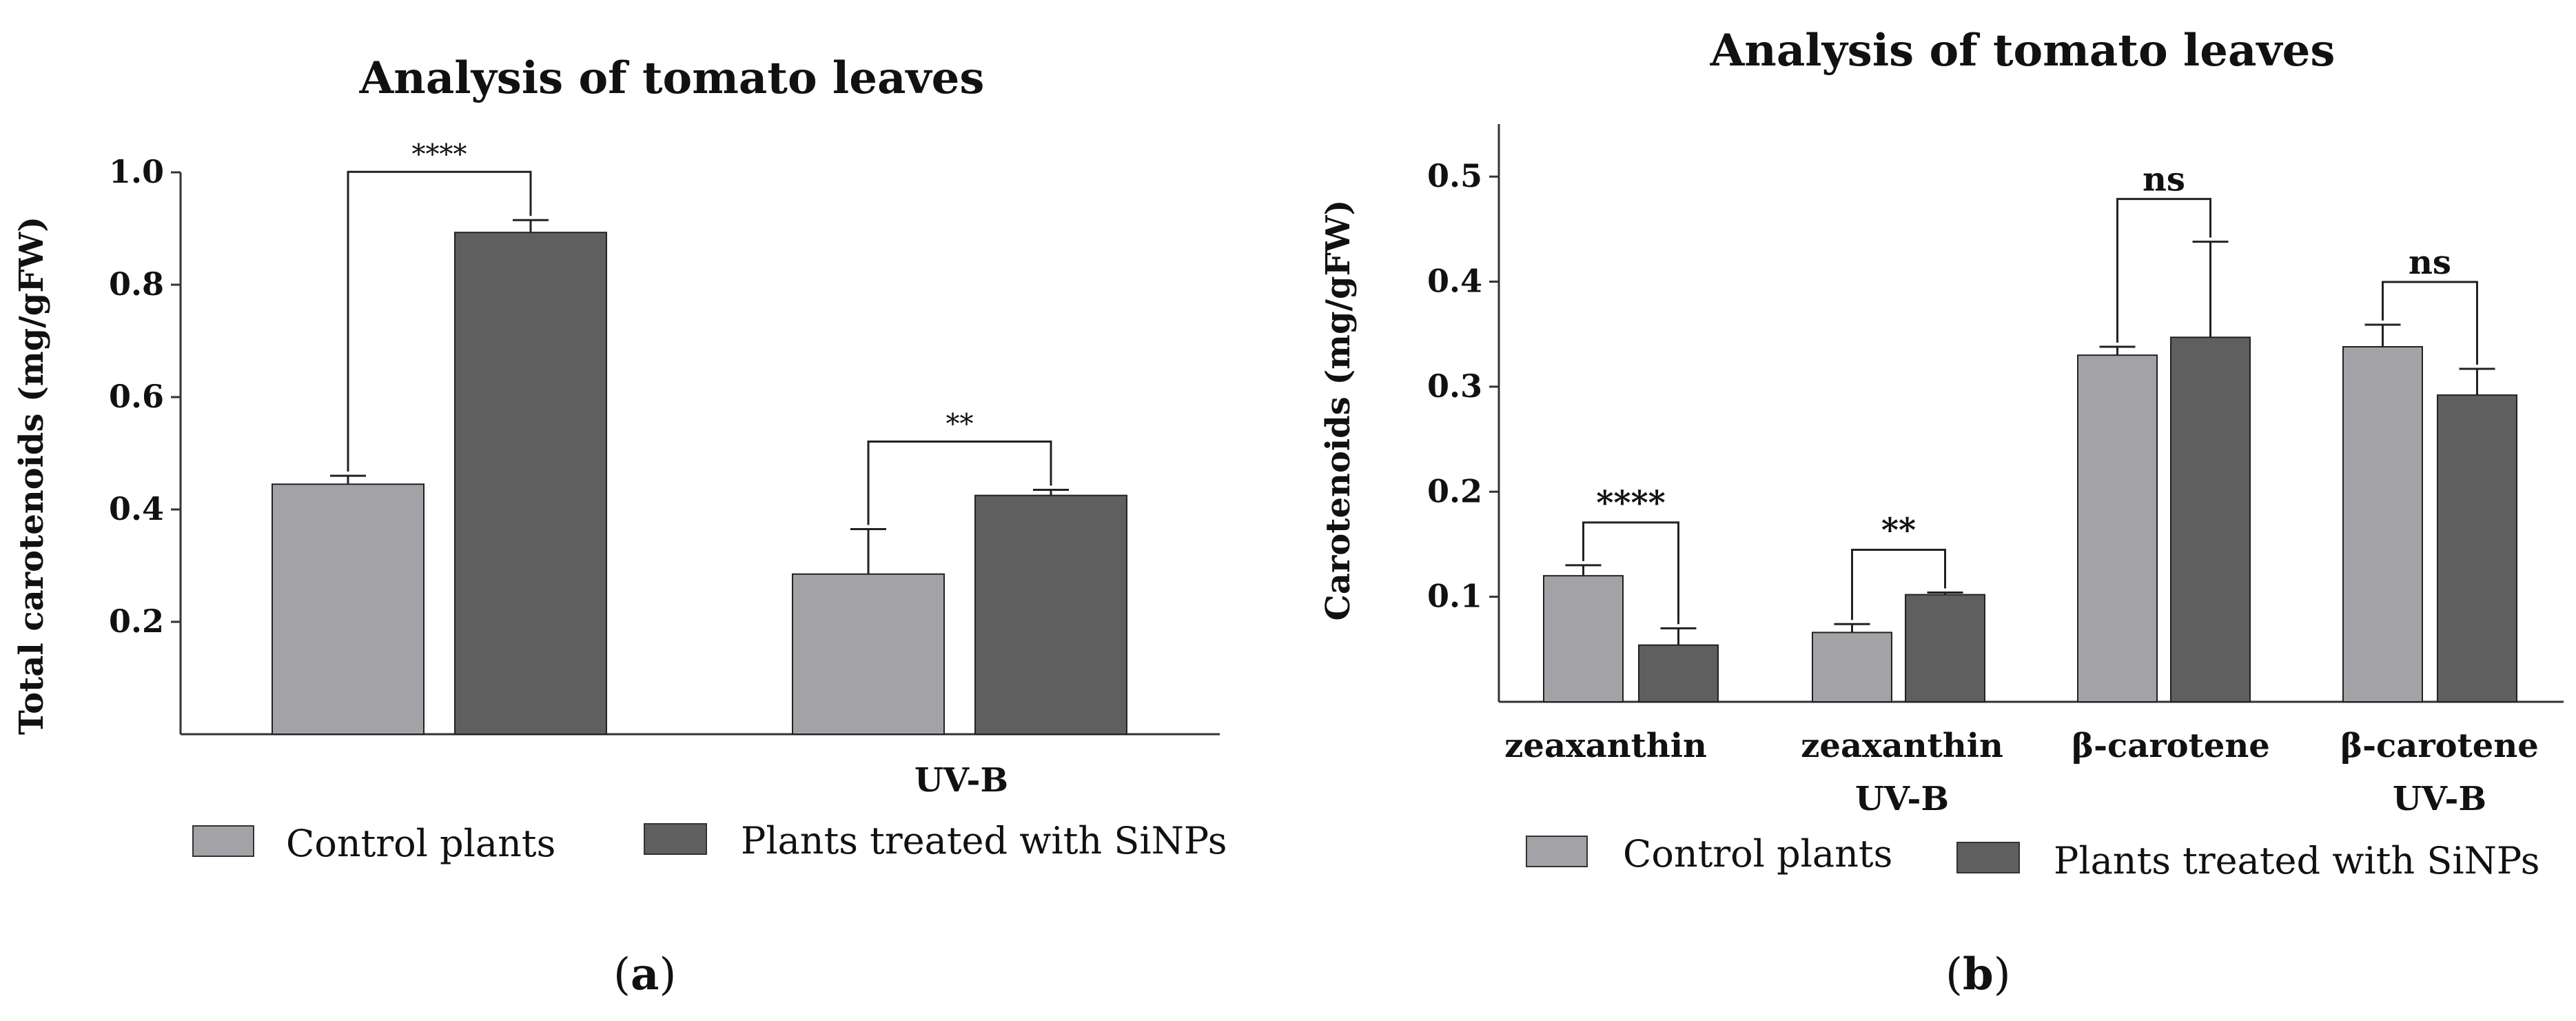  Describe the element at coordinates (675, 839) in the screenshot. I see `legend-a-treated-swatch` at that location.